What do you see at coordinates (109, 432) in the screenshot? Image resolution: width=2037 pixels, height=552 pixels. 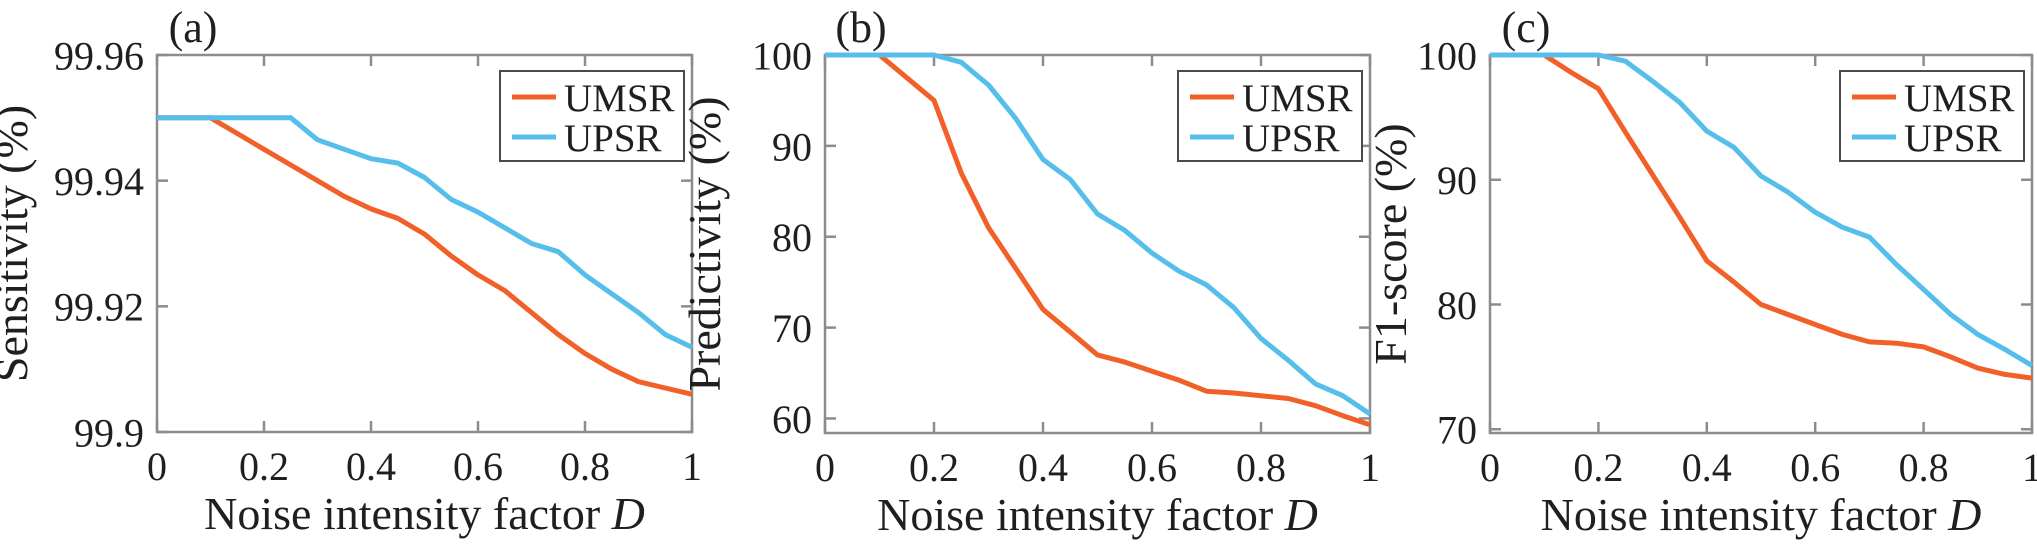 I see `y-tick-label: 99.9` at bounding box center [109, 432].